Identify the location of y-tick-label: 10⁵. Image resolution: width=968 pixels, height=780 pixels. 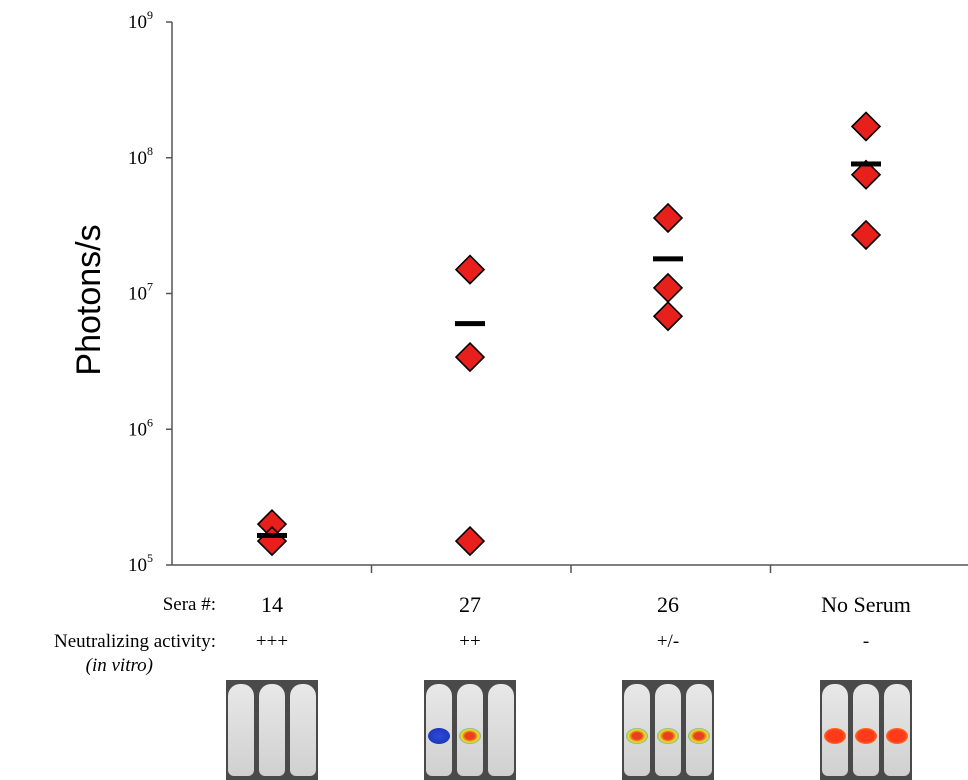
(140, 563).